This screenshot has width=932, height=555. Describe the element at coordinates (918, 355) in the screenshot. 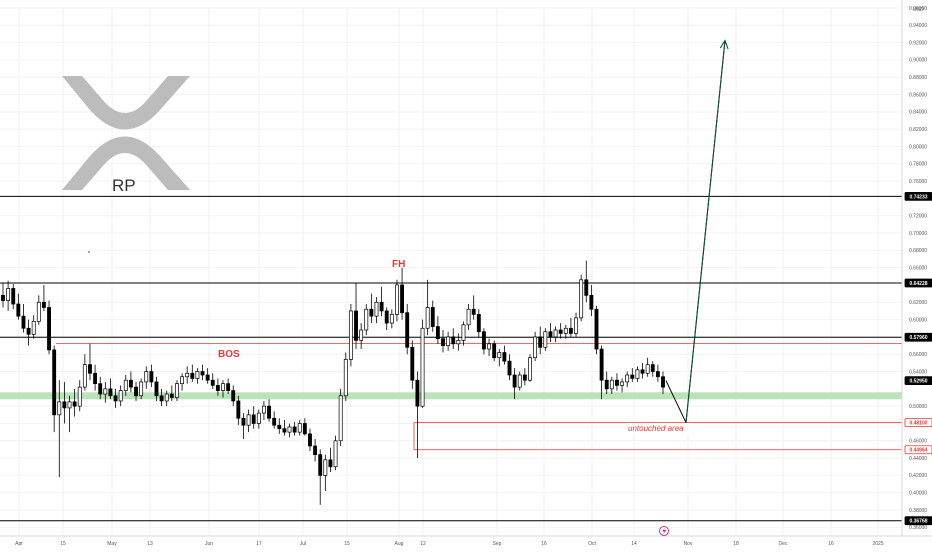

I see `price-tick-label: 0.56000` at that location.